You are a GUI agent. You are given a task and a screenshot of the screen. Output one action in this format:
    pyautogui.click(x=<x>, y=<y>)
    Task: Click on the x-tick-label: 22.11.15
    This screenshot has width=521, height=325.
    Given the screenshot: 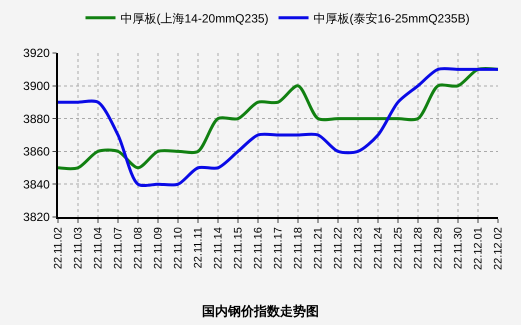 What is the action you would take?
    pyautogui.click(x=238, y=248)
    